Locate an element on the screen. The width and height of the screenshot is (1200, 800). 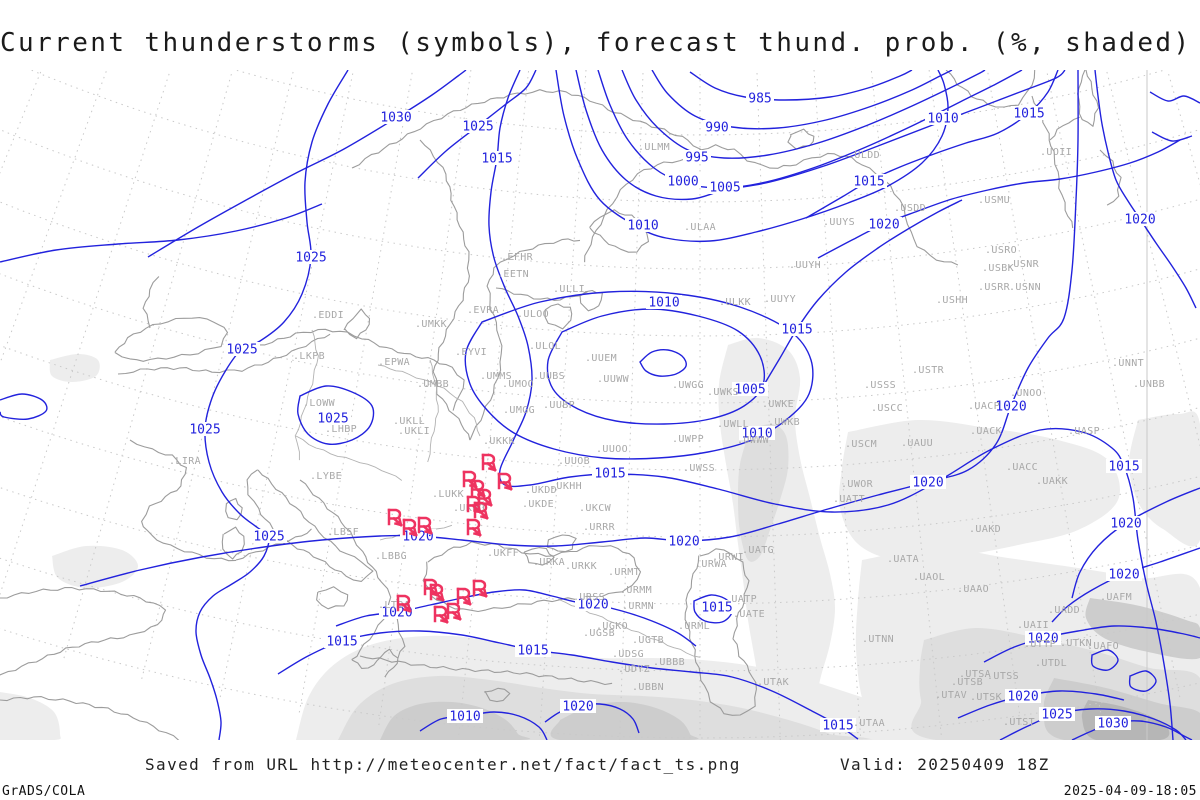
isobar-label: 1030 is located at coordinates (1112, 724).